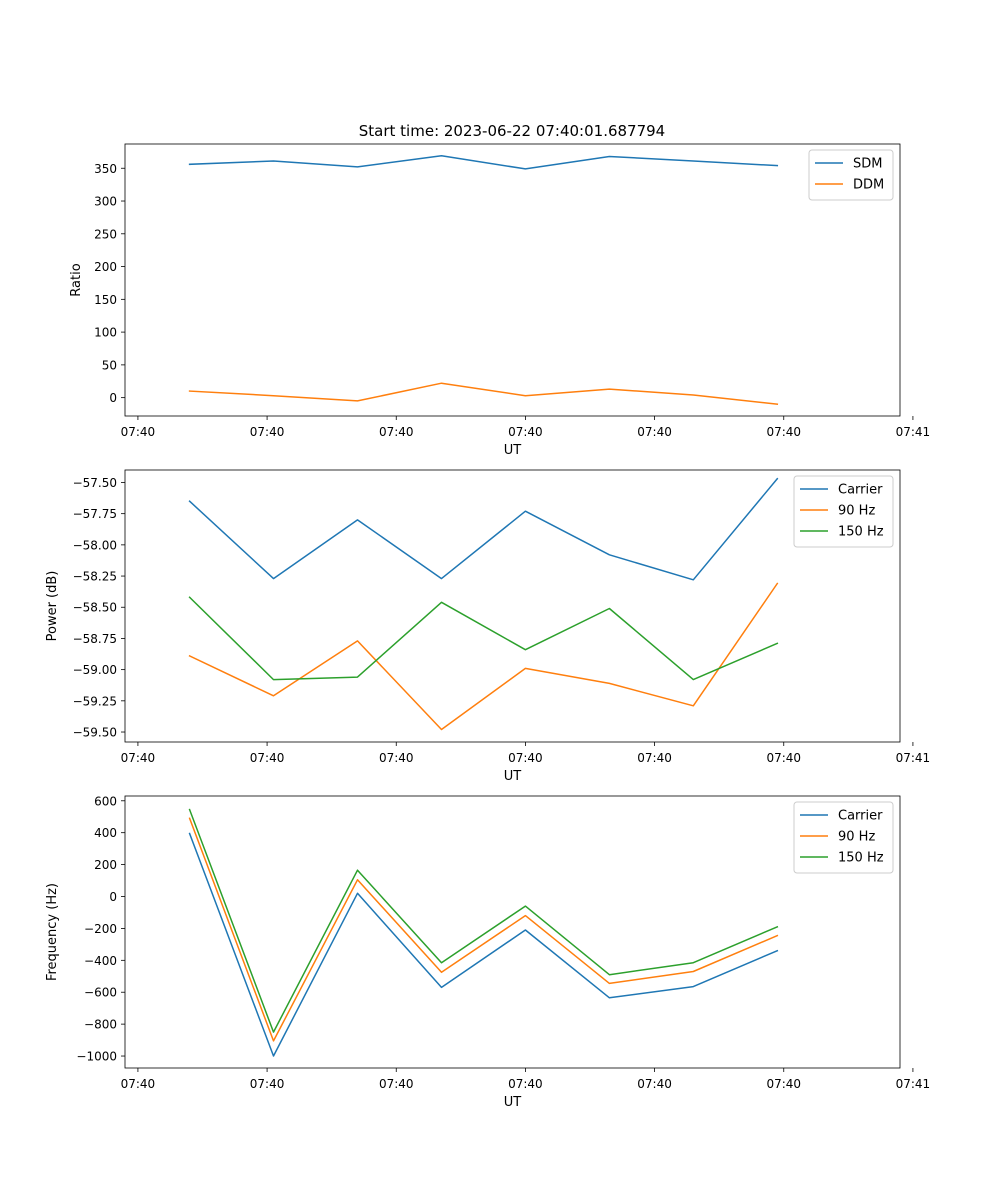 The height and width of the screenshot is (1200, 1000). What do you see at coordinates (95, 701) in the screenshot?
I see `y-tick-label: −59.25` at bounding box center [95, 701].